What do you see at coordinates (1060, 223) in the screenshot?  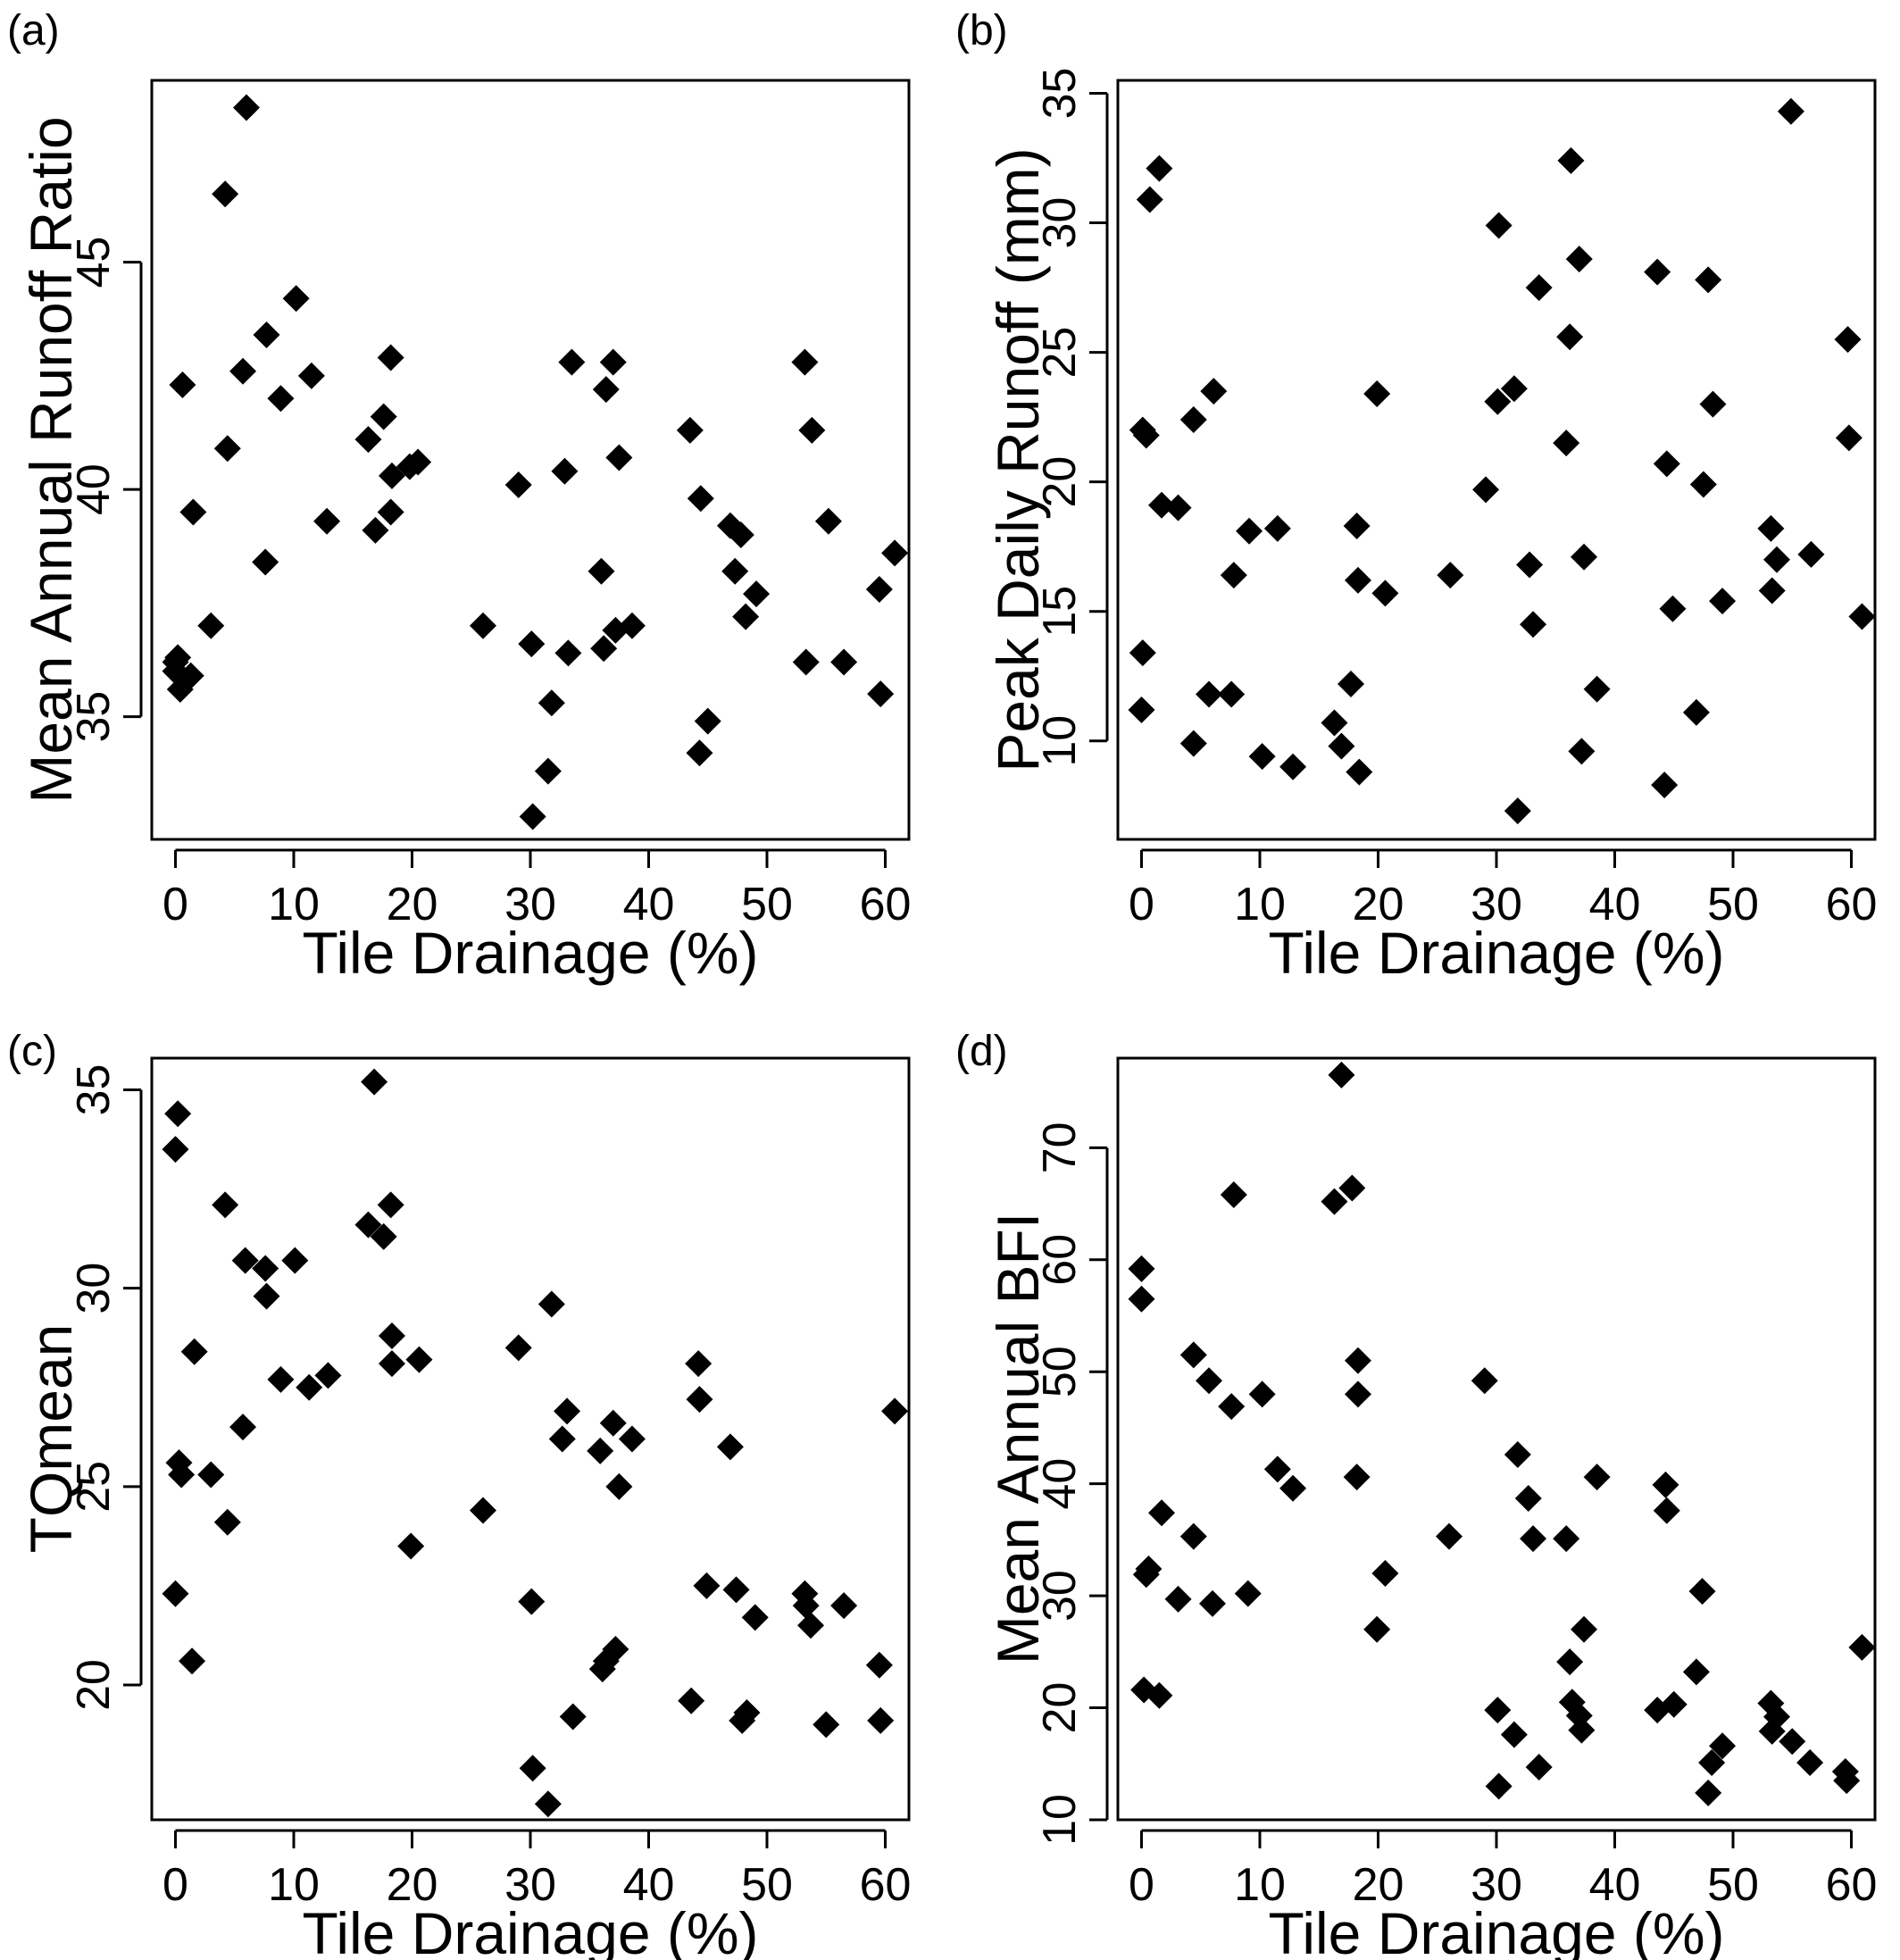 I see `y-tick-label: 30` at bounding box center [1060, 223].